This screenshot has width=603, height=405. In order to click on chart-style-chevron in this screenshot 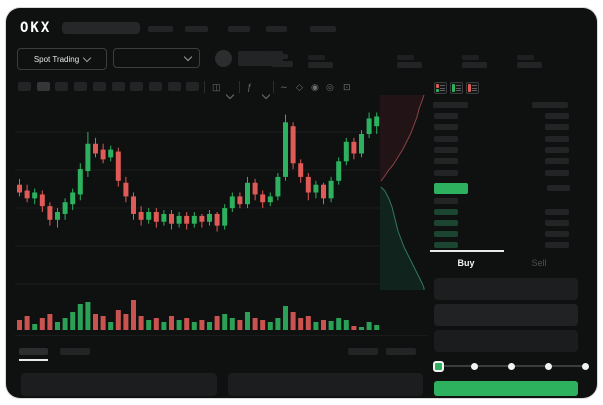, I will do `click(230, 92)`.